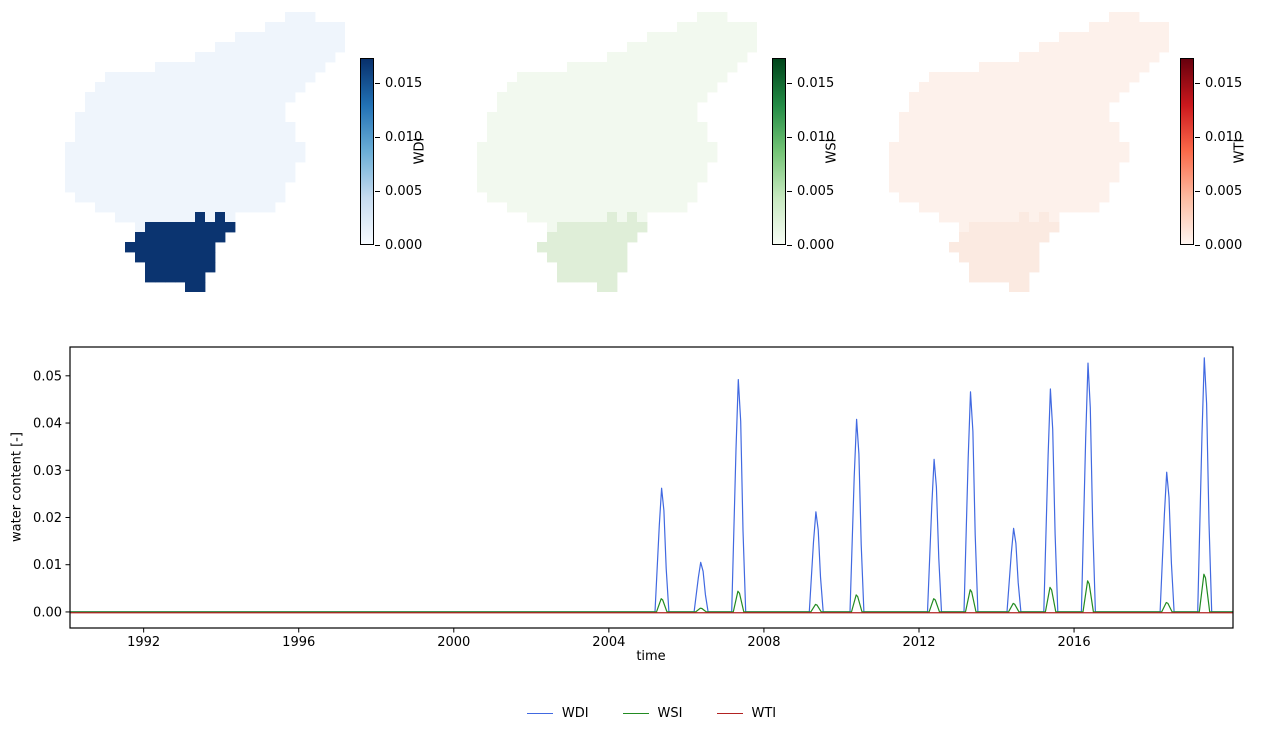  I want to click on wti-colorbar: WTI 0.000 0.005 0.010 0.015, so click(1224, 155).